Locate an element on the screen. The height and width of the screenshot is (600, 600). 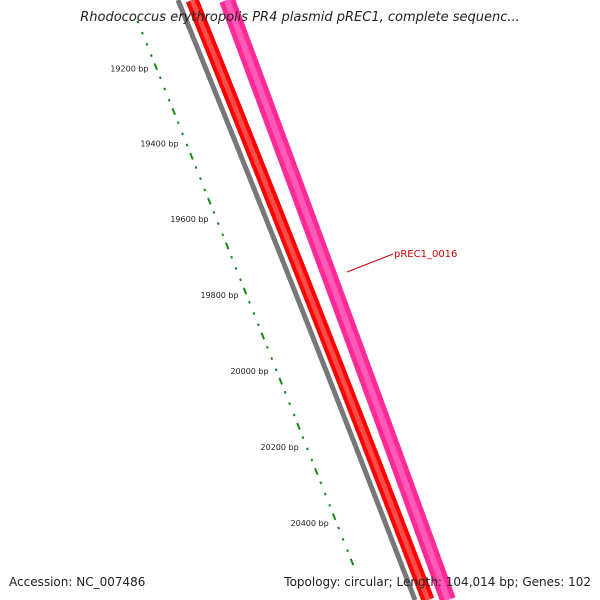
ruler-label: 19600 bp is located at coordinates (189, 219).